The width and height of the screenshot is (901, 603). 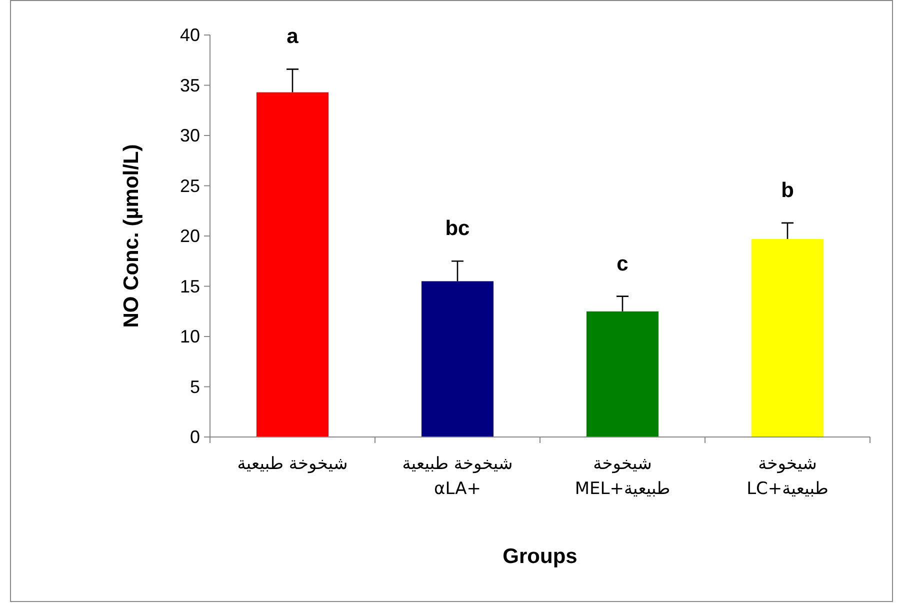 What do you see at coordinates (195, 437) in the screenshot?
I see `y-tick-label: 0` at bounding box center [195, 437].